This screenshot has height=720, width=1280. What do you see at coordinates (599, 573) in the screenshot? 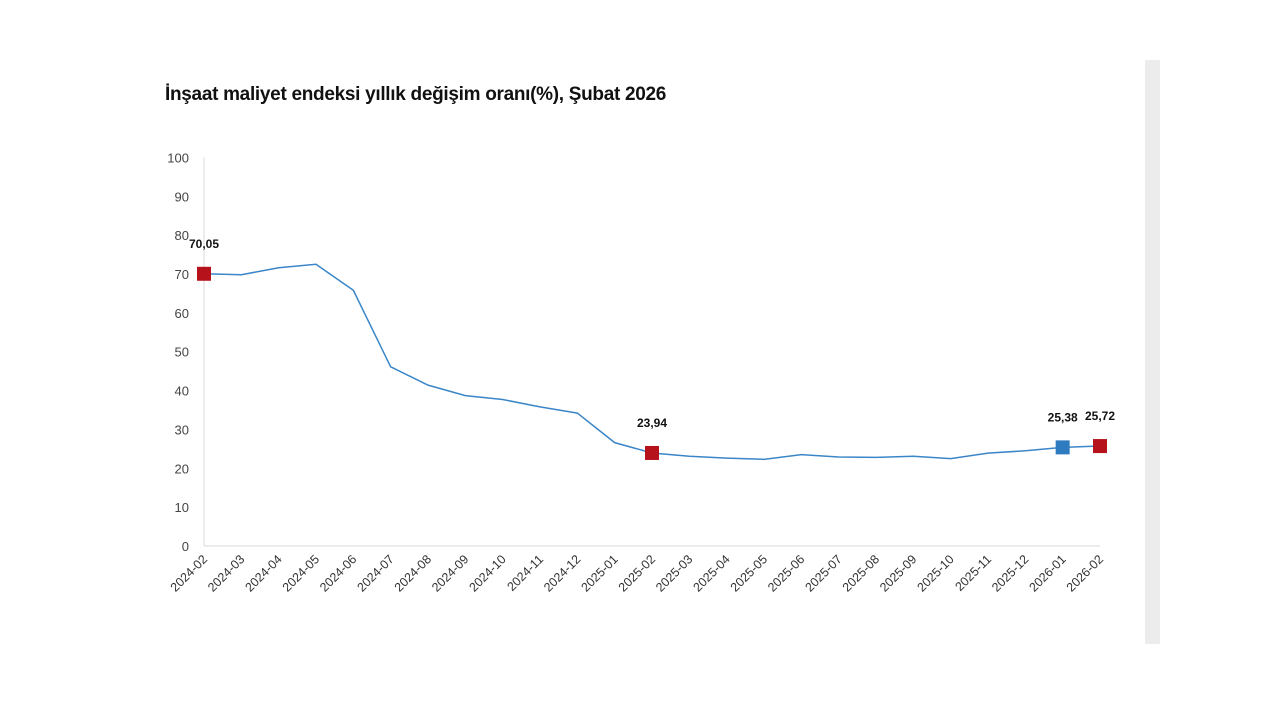
I see `x-tick-label: 2025-01` at bounding box center [599, 573].